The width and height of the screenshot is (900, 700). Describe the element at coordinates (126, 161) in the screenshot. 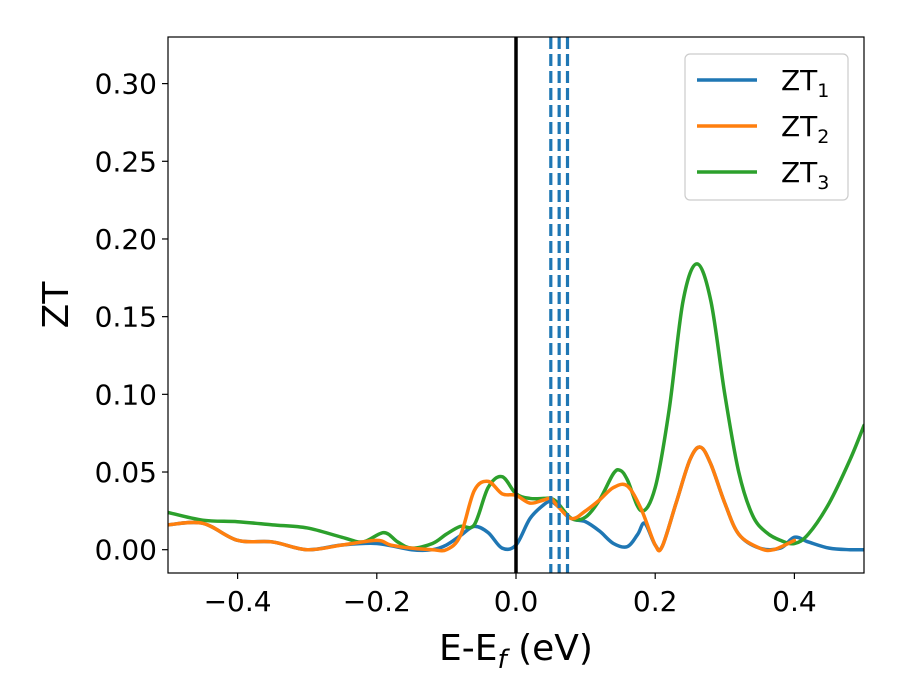

I see `y-tick-label: 0.25` at that location.